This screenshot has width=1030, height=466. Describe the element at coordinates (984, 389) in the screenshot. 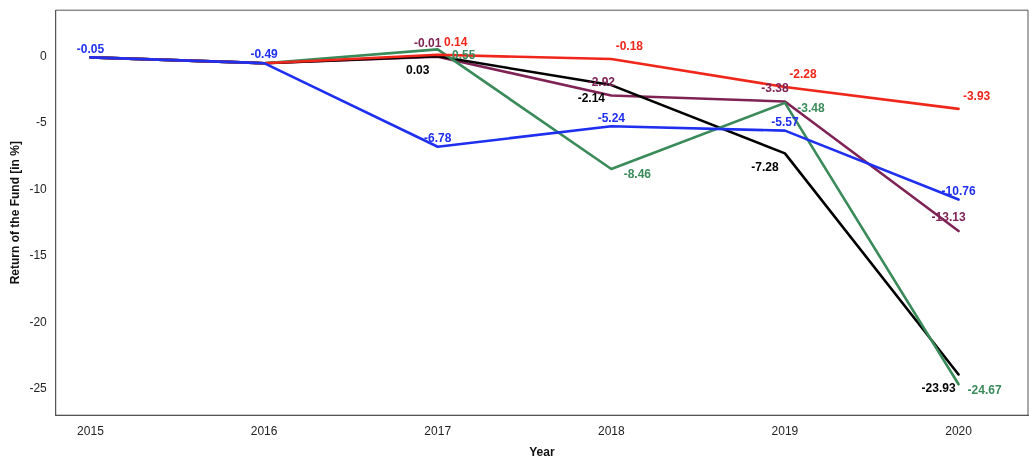

I see `data-label: -24.67` at that location.